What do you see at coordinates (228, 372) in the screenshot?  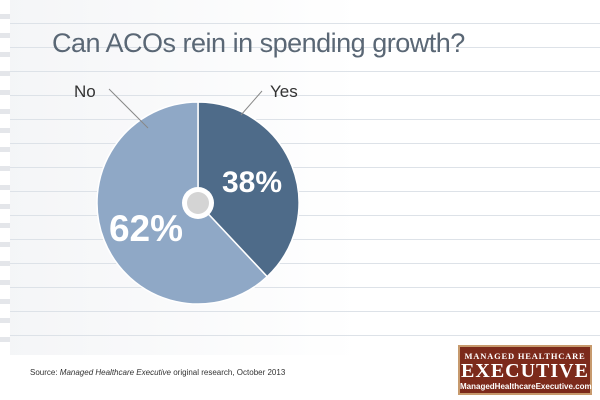 I see `source-suffix: original research, October 2013` at bounding box center [228, 372].